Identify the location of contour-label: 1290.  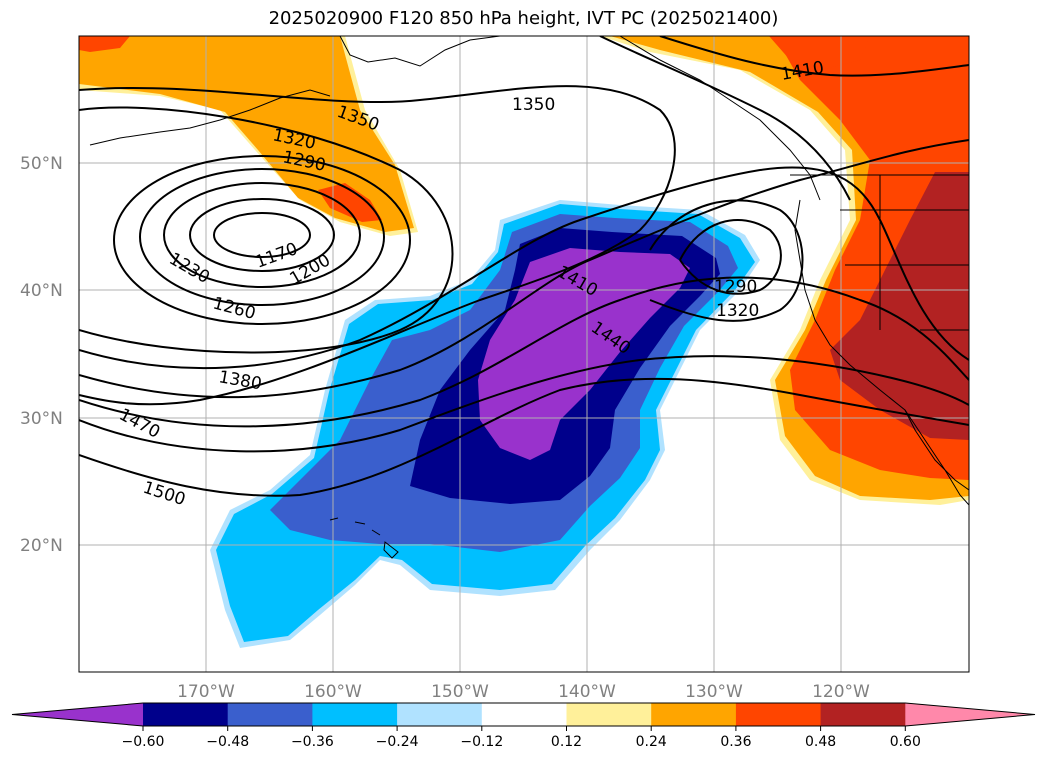
(735, 287).